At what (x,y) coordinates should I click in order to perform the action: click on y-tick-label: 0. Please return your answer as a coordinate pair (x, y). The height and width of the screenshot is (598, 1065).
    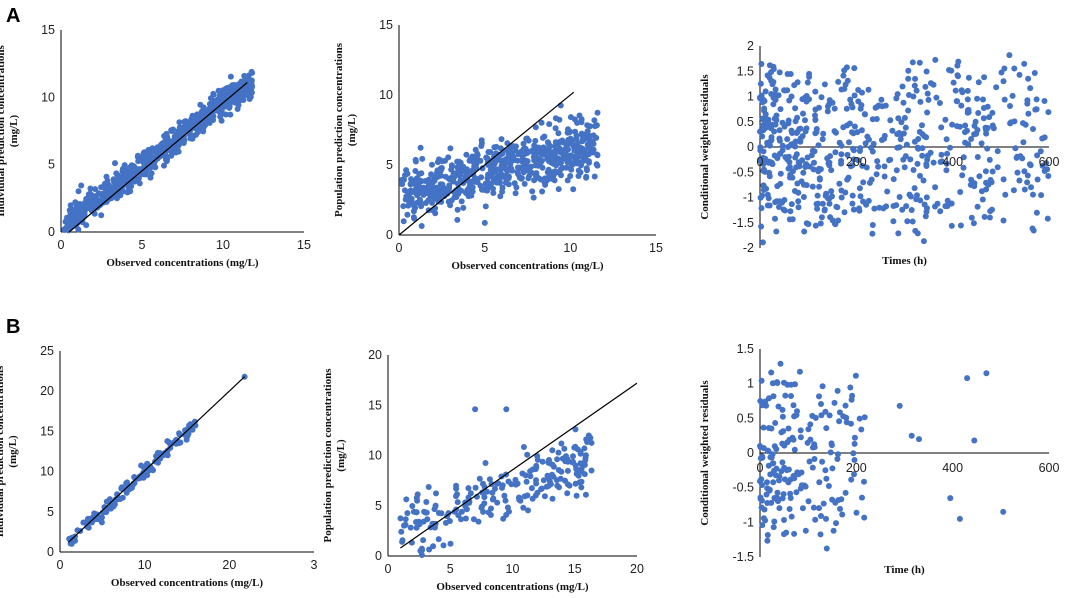
    Looking at the image, I should click on (50, 552).